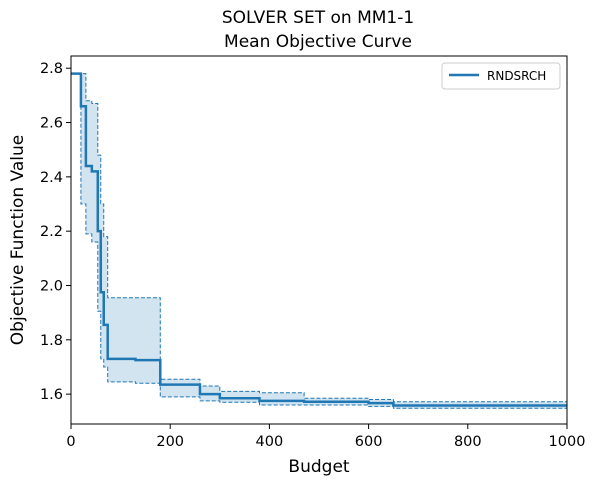 The width and height of the screenshot is (597, 487). What do you see at coordinates (51, 178) in the screenshot?
I see `y-tick-label: 2.4` at bounding box center [51, 178].